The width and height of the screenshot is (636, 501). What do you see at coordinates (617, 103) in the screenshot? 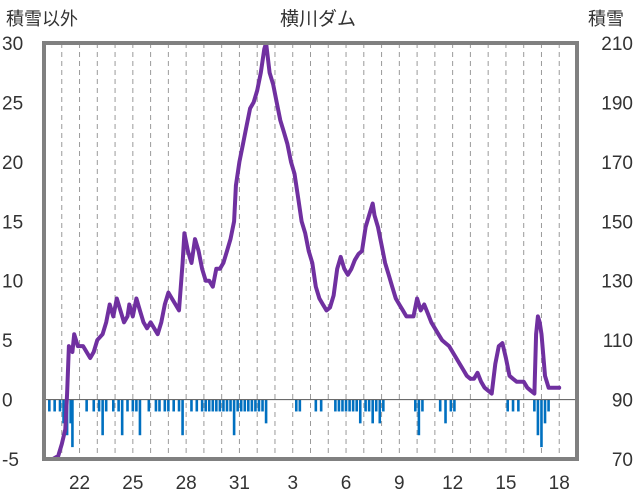
I see `right-tick-label: 190` at bounding box center [617, 103].